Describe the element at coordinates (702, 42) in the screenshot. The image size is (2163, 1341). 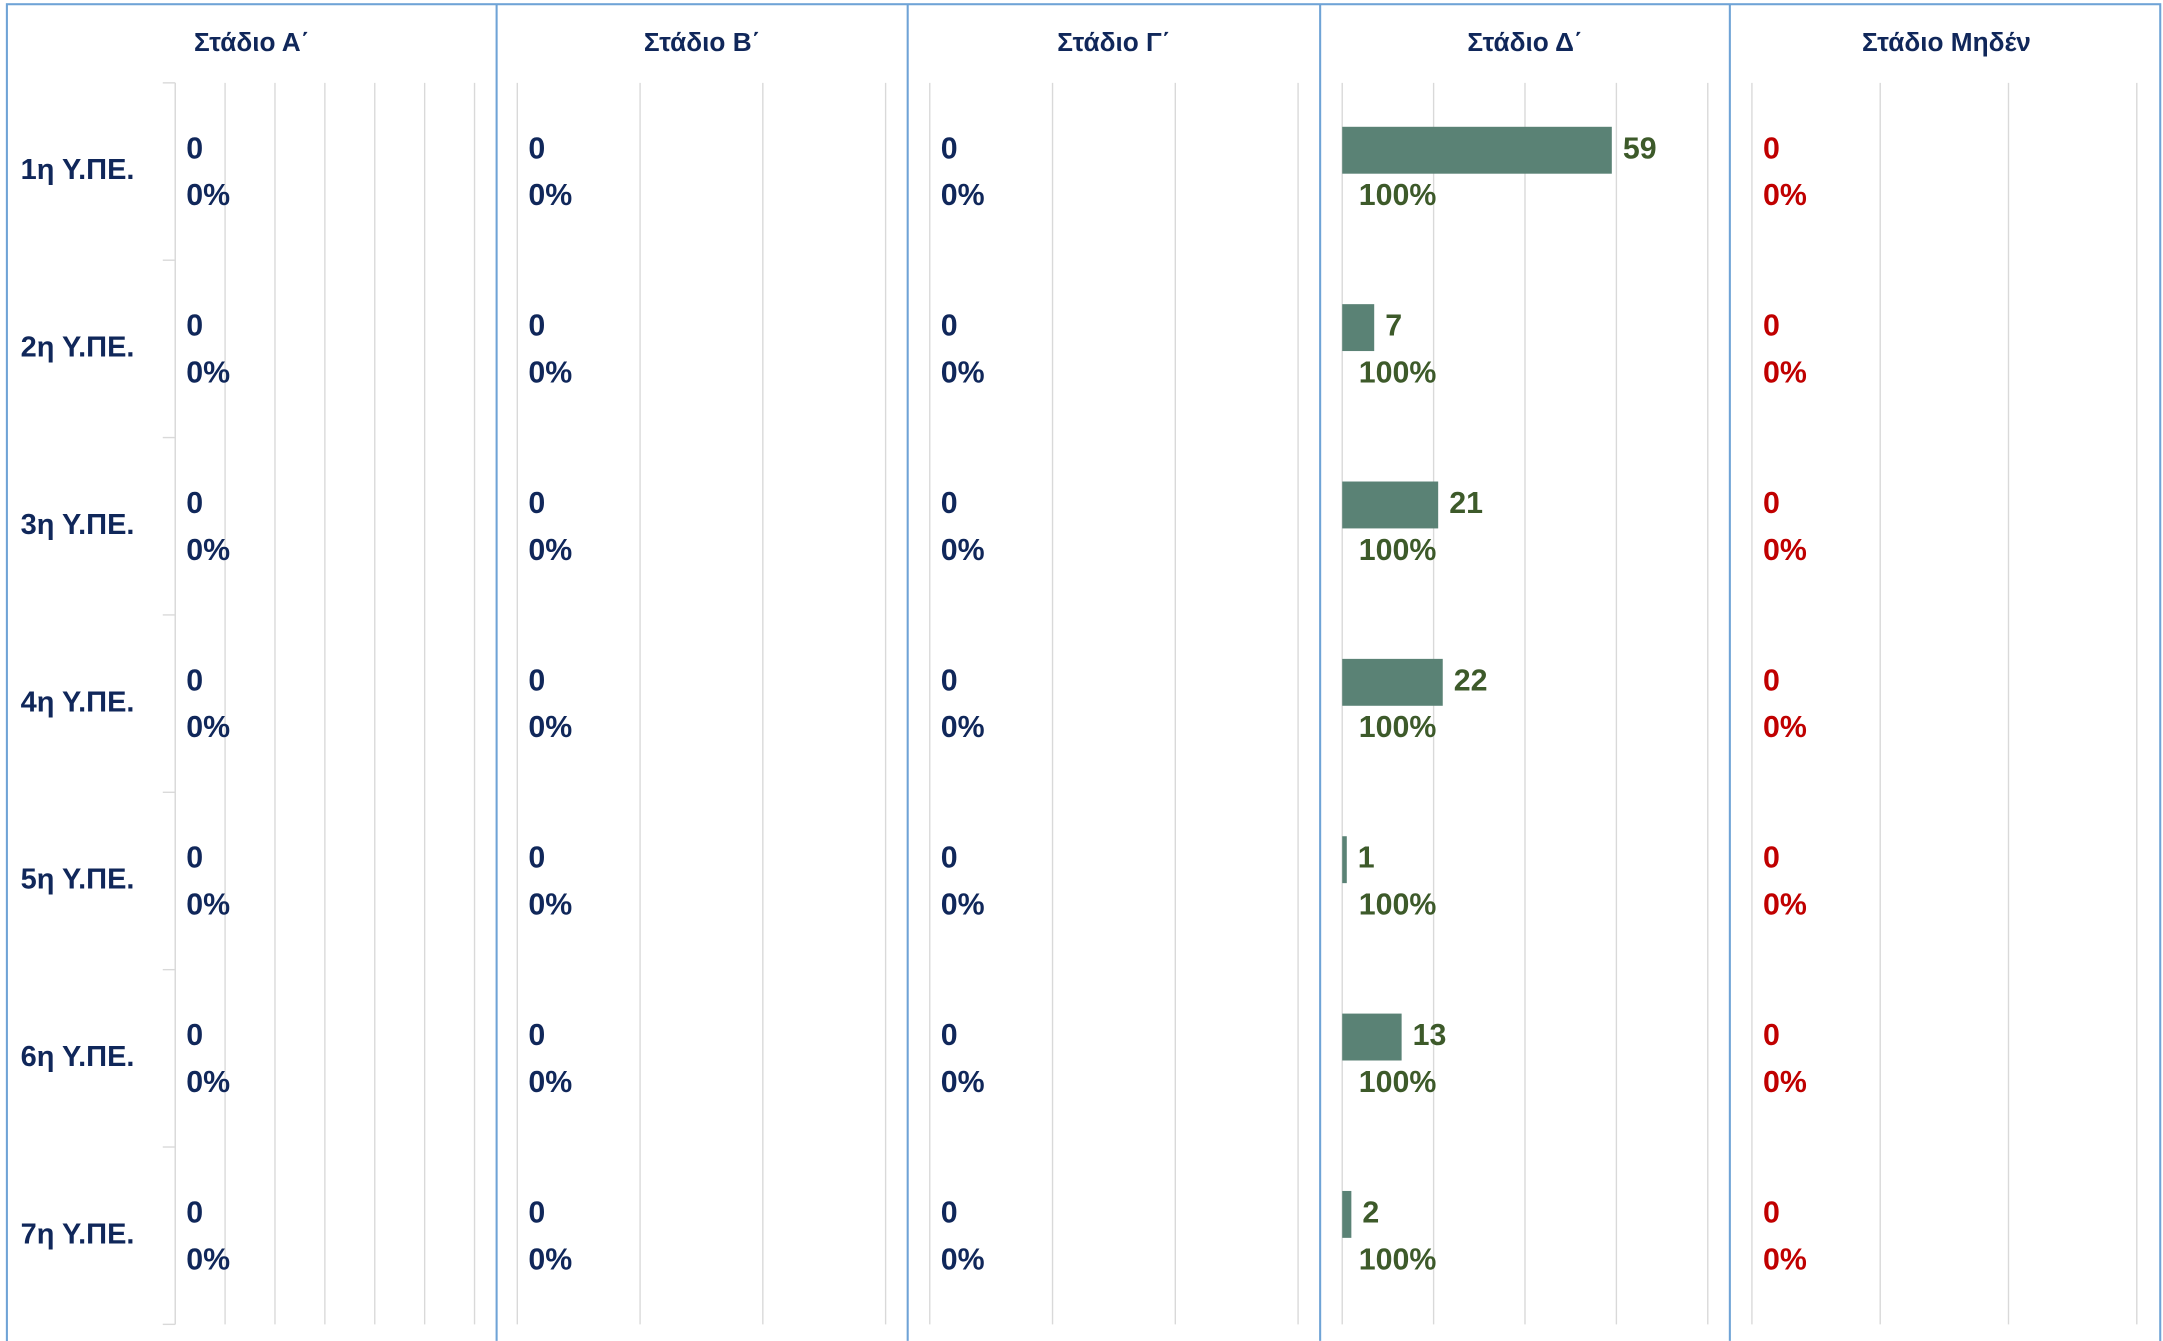
I see `panel-title: Στάδιο Β΄` at that location.